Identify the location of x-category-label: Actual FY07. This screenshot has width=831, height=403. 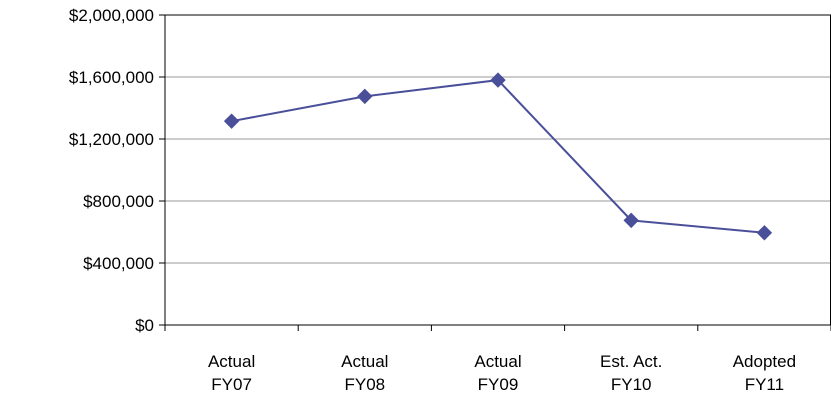
(231, 373).